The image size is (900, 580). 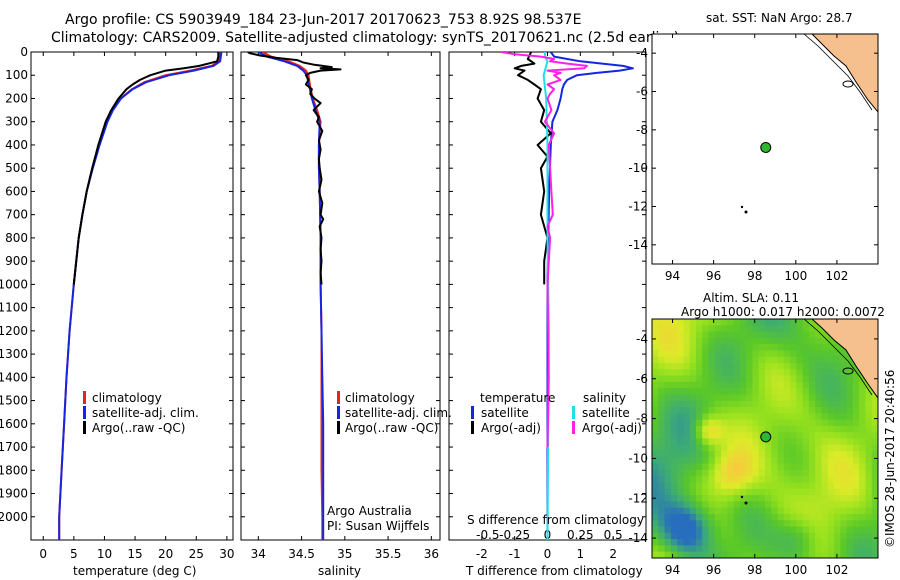 I want to click on x-tick-label: -1, so click(x=515, y=554).